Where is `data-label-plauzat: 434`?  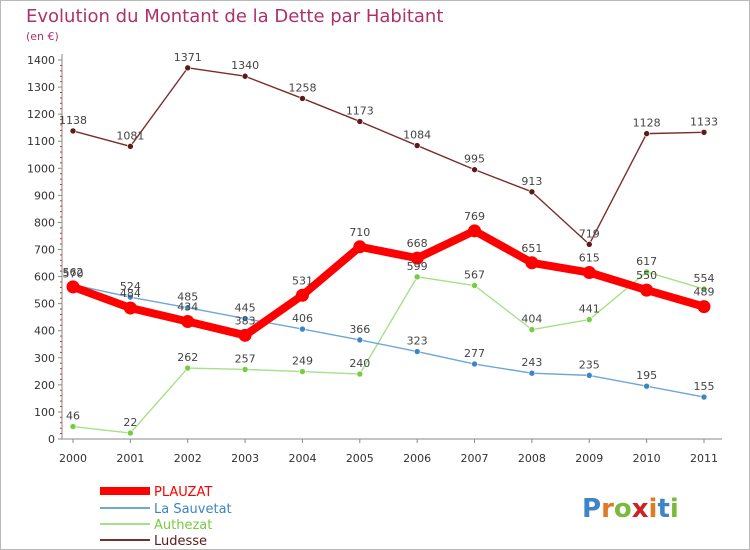 data-label-plauzat: 434 is located at coordinates (187, 307).